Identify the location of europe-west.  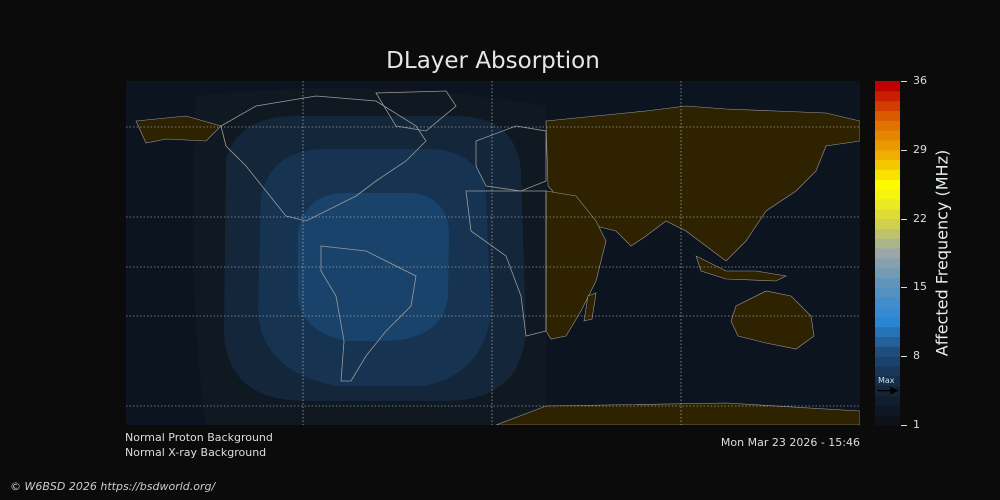
(511, 158).